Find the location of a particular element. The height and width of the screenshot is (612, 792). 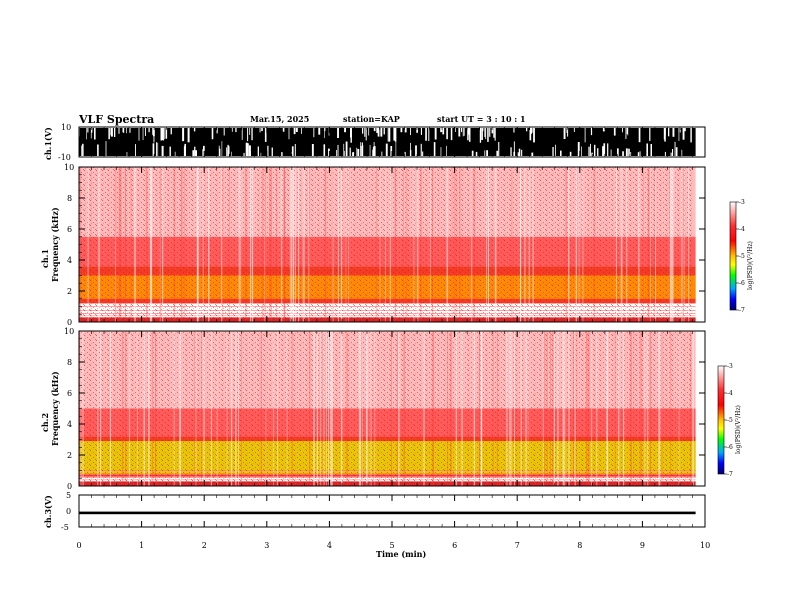

ch1-waveform-panel: 10 -10 ch.1(V) is located at coordinates (374, 142).